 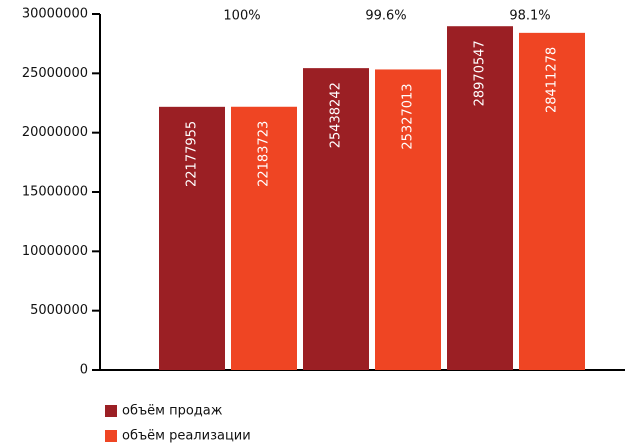 I want to click on data-label: 22183723, so click(x=264, y=154).